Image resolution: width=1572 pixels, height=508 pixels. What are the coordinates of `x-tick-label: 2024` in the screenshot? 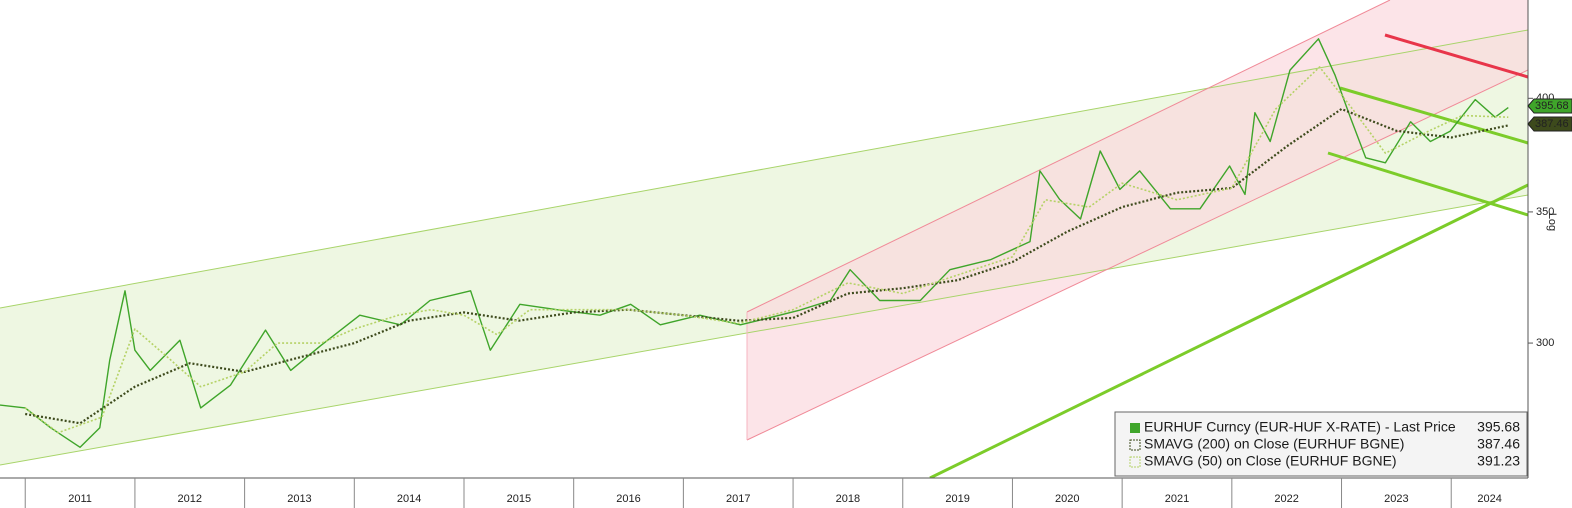 It's located at (1489, 499).